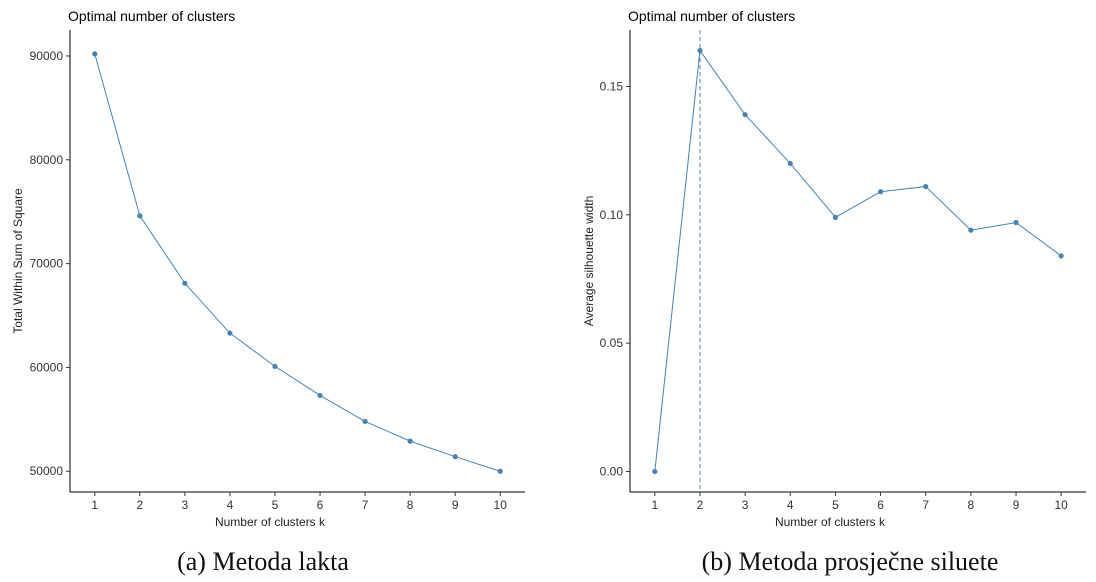 Image resolution: width=1096 pixels, height=582 pixels. Describe the element at coordinates (47, 264) in the screenshot. I see `y-tick-label: 70000` at that location.